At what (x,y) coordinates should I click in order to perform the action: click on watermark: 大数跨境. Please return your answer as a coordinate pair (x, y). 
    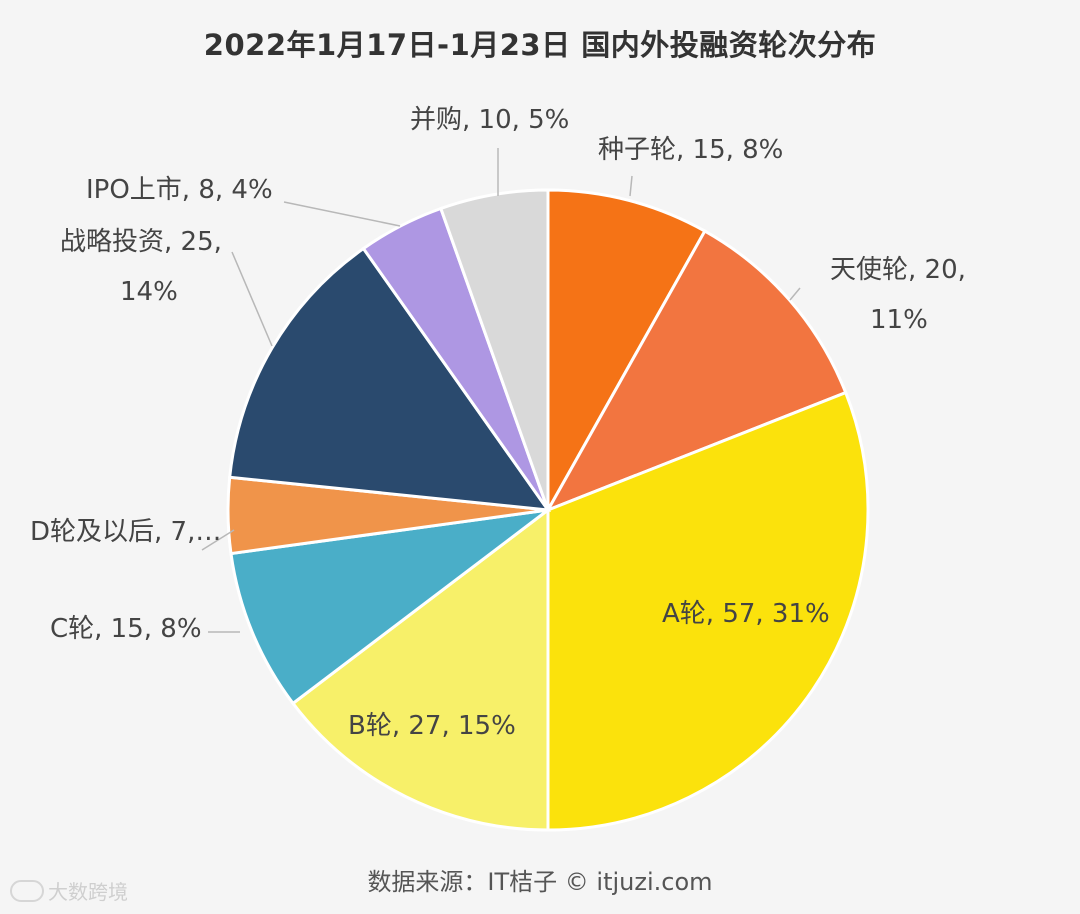
    Looking at the image, I should click on (69, 890).